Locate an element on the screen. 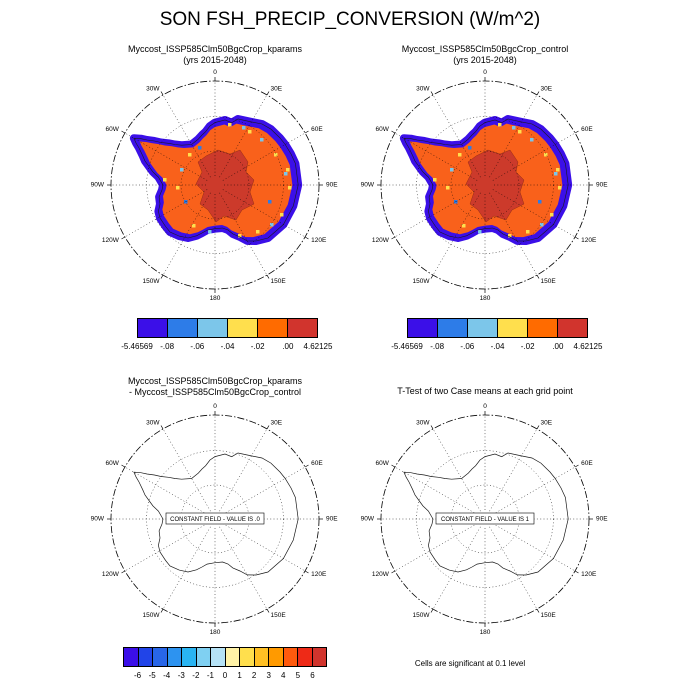  map-top-left: 0 30E 60E 90E 120E 150E 180 150W 120W 90W 60W 30W is located at coordinates (215, 185).